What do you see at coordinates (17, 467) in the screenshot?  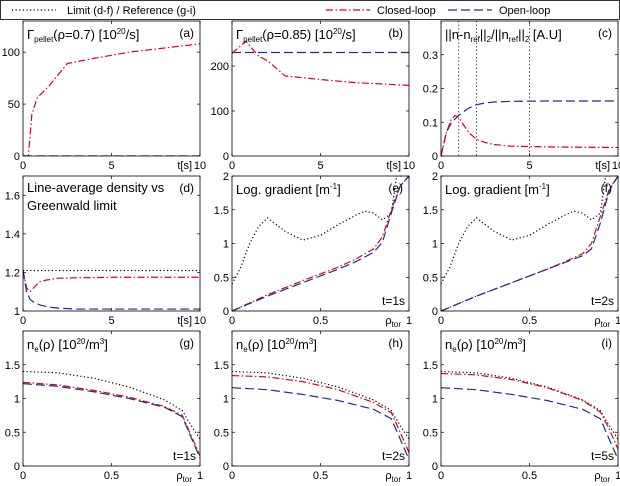 I see `panel-g-ytick-label: 0` at bounding box center [17, 467].